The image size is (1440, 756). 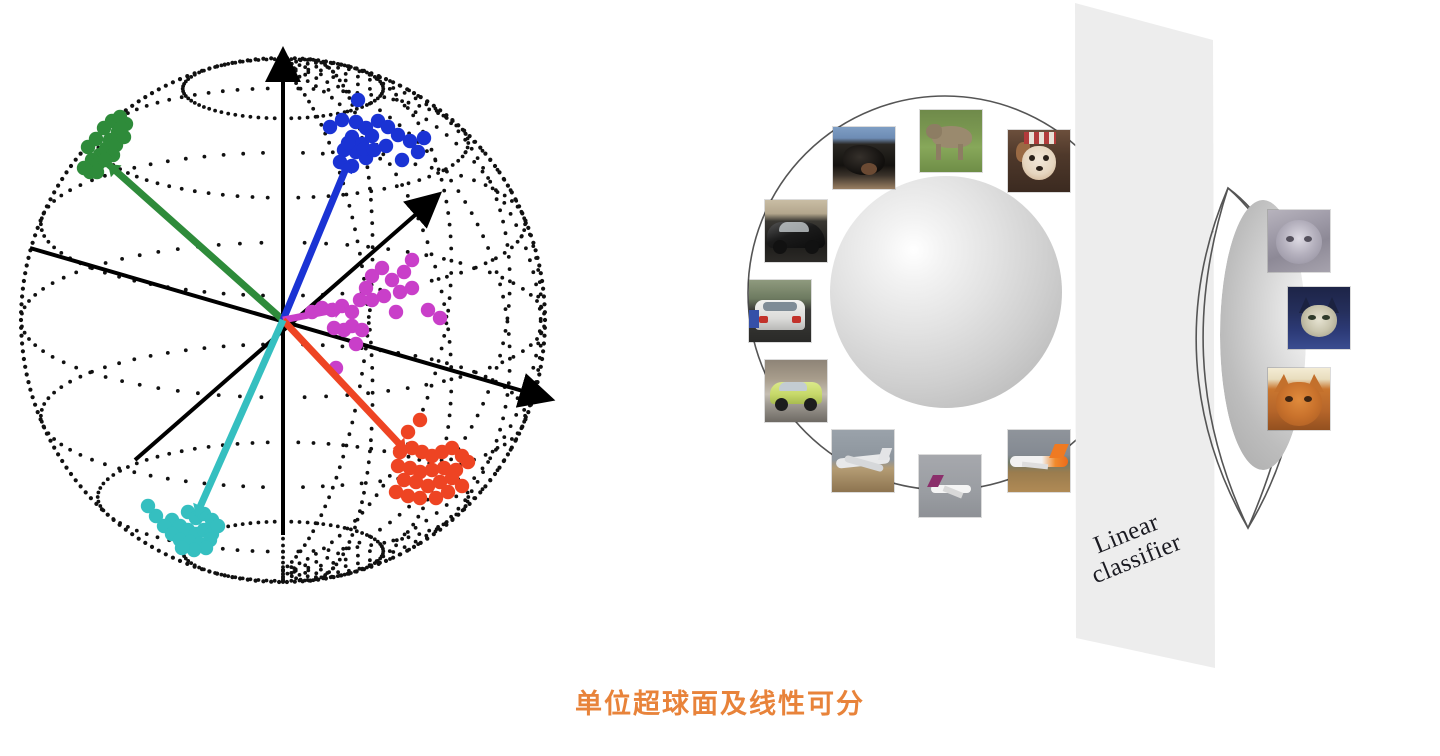 What do you see at coordinates (338, 310) in the screenshot?
I see `arrowhead-class-magenta` at bounding box center [338, 310].